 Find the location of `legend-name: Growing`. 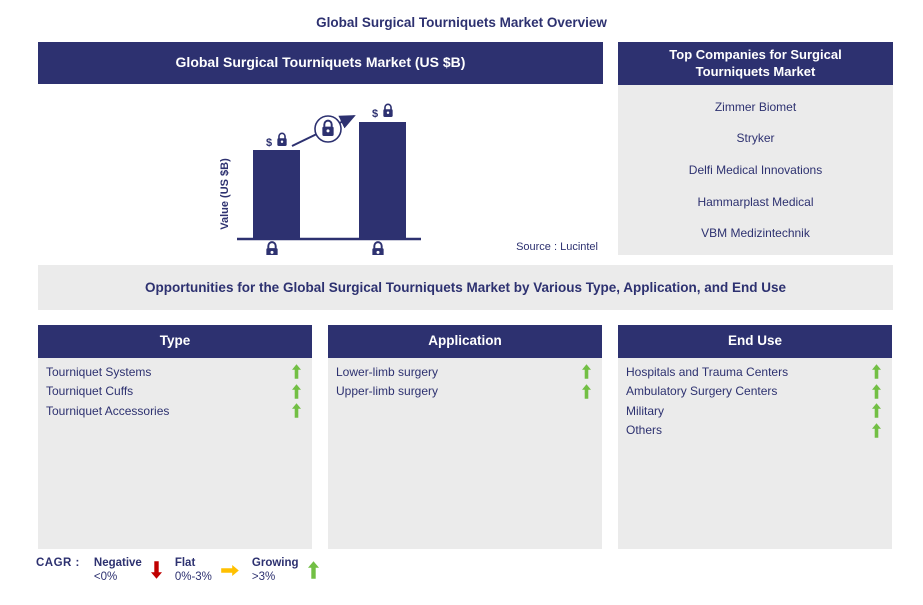

legend-name: Growing is located at coordinates (275, 563).